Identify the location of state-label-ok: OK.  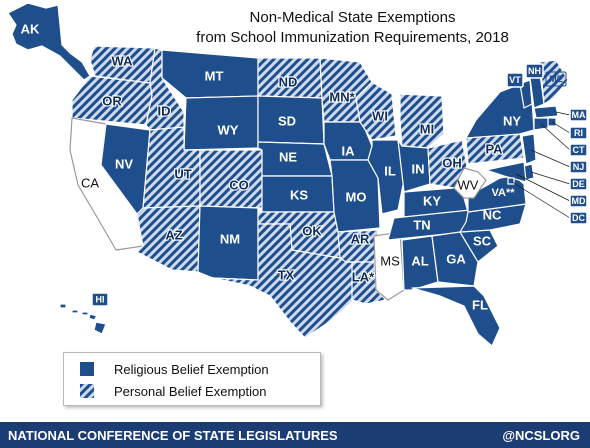
(312, 230).